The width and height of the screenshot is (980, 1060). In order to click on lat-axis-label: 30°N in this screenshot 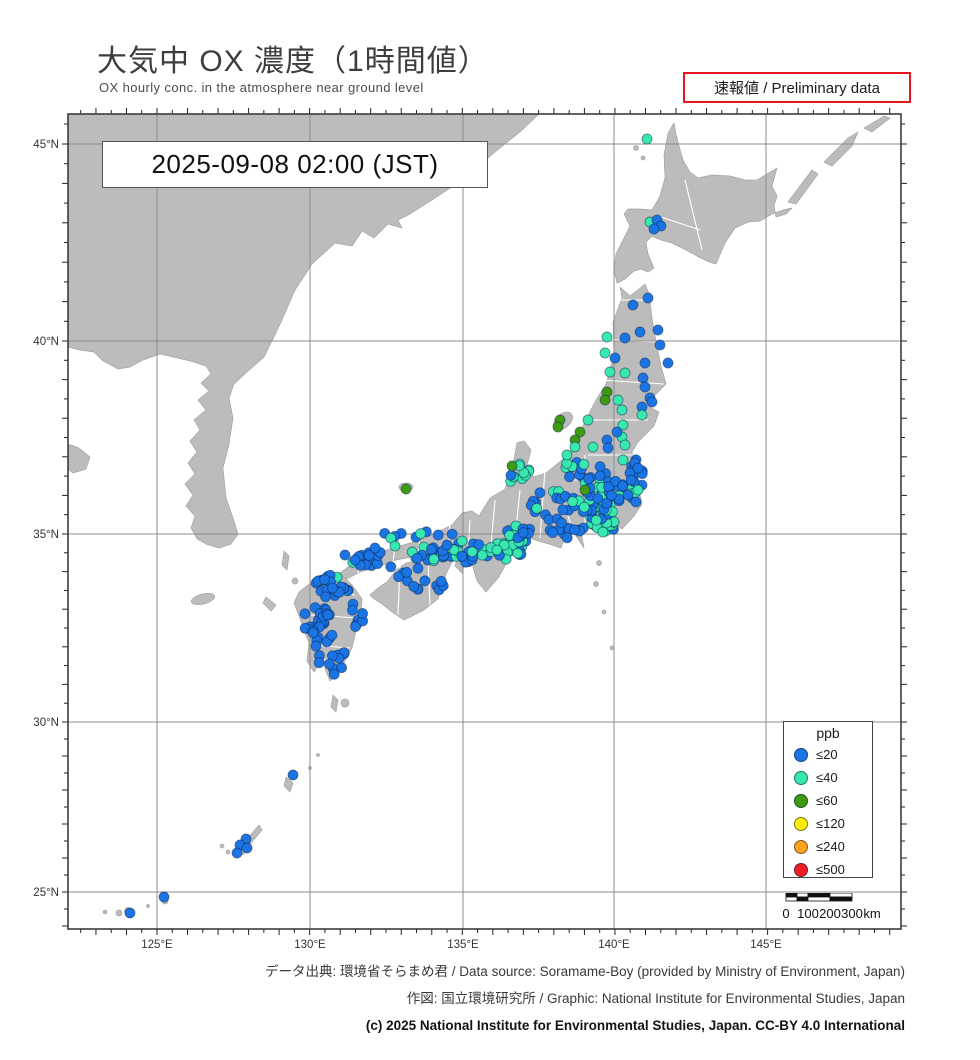, I will do `click(46, 723)`.